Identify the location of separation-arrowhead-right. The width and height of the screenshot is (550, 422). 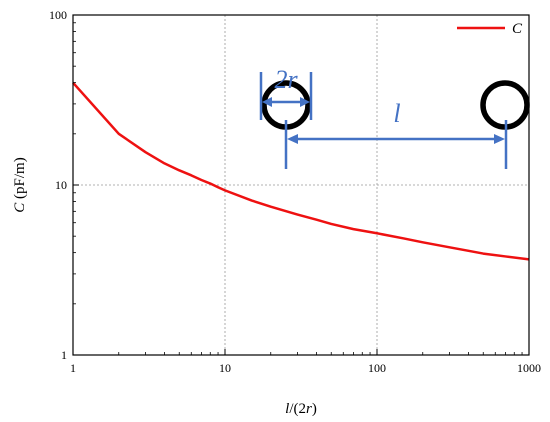
(499, 139).